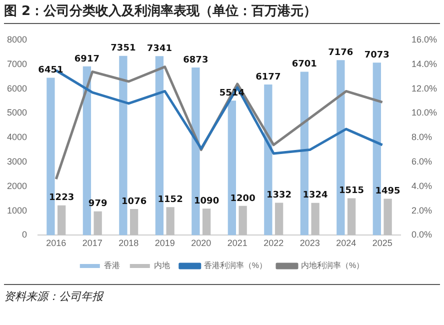  I want to click on data-label: 6701, so click(304, 65).